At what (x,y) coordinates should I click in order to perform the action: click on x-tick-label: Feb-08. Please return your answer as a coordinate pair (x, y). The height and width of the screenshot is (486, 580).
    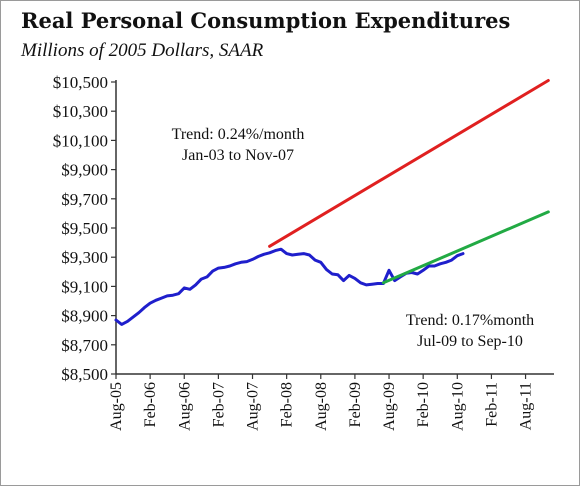
    Looking at the image, I should click on (287, 404).